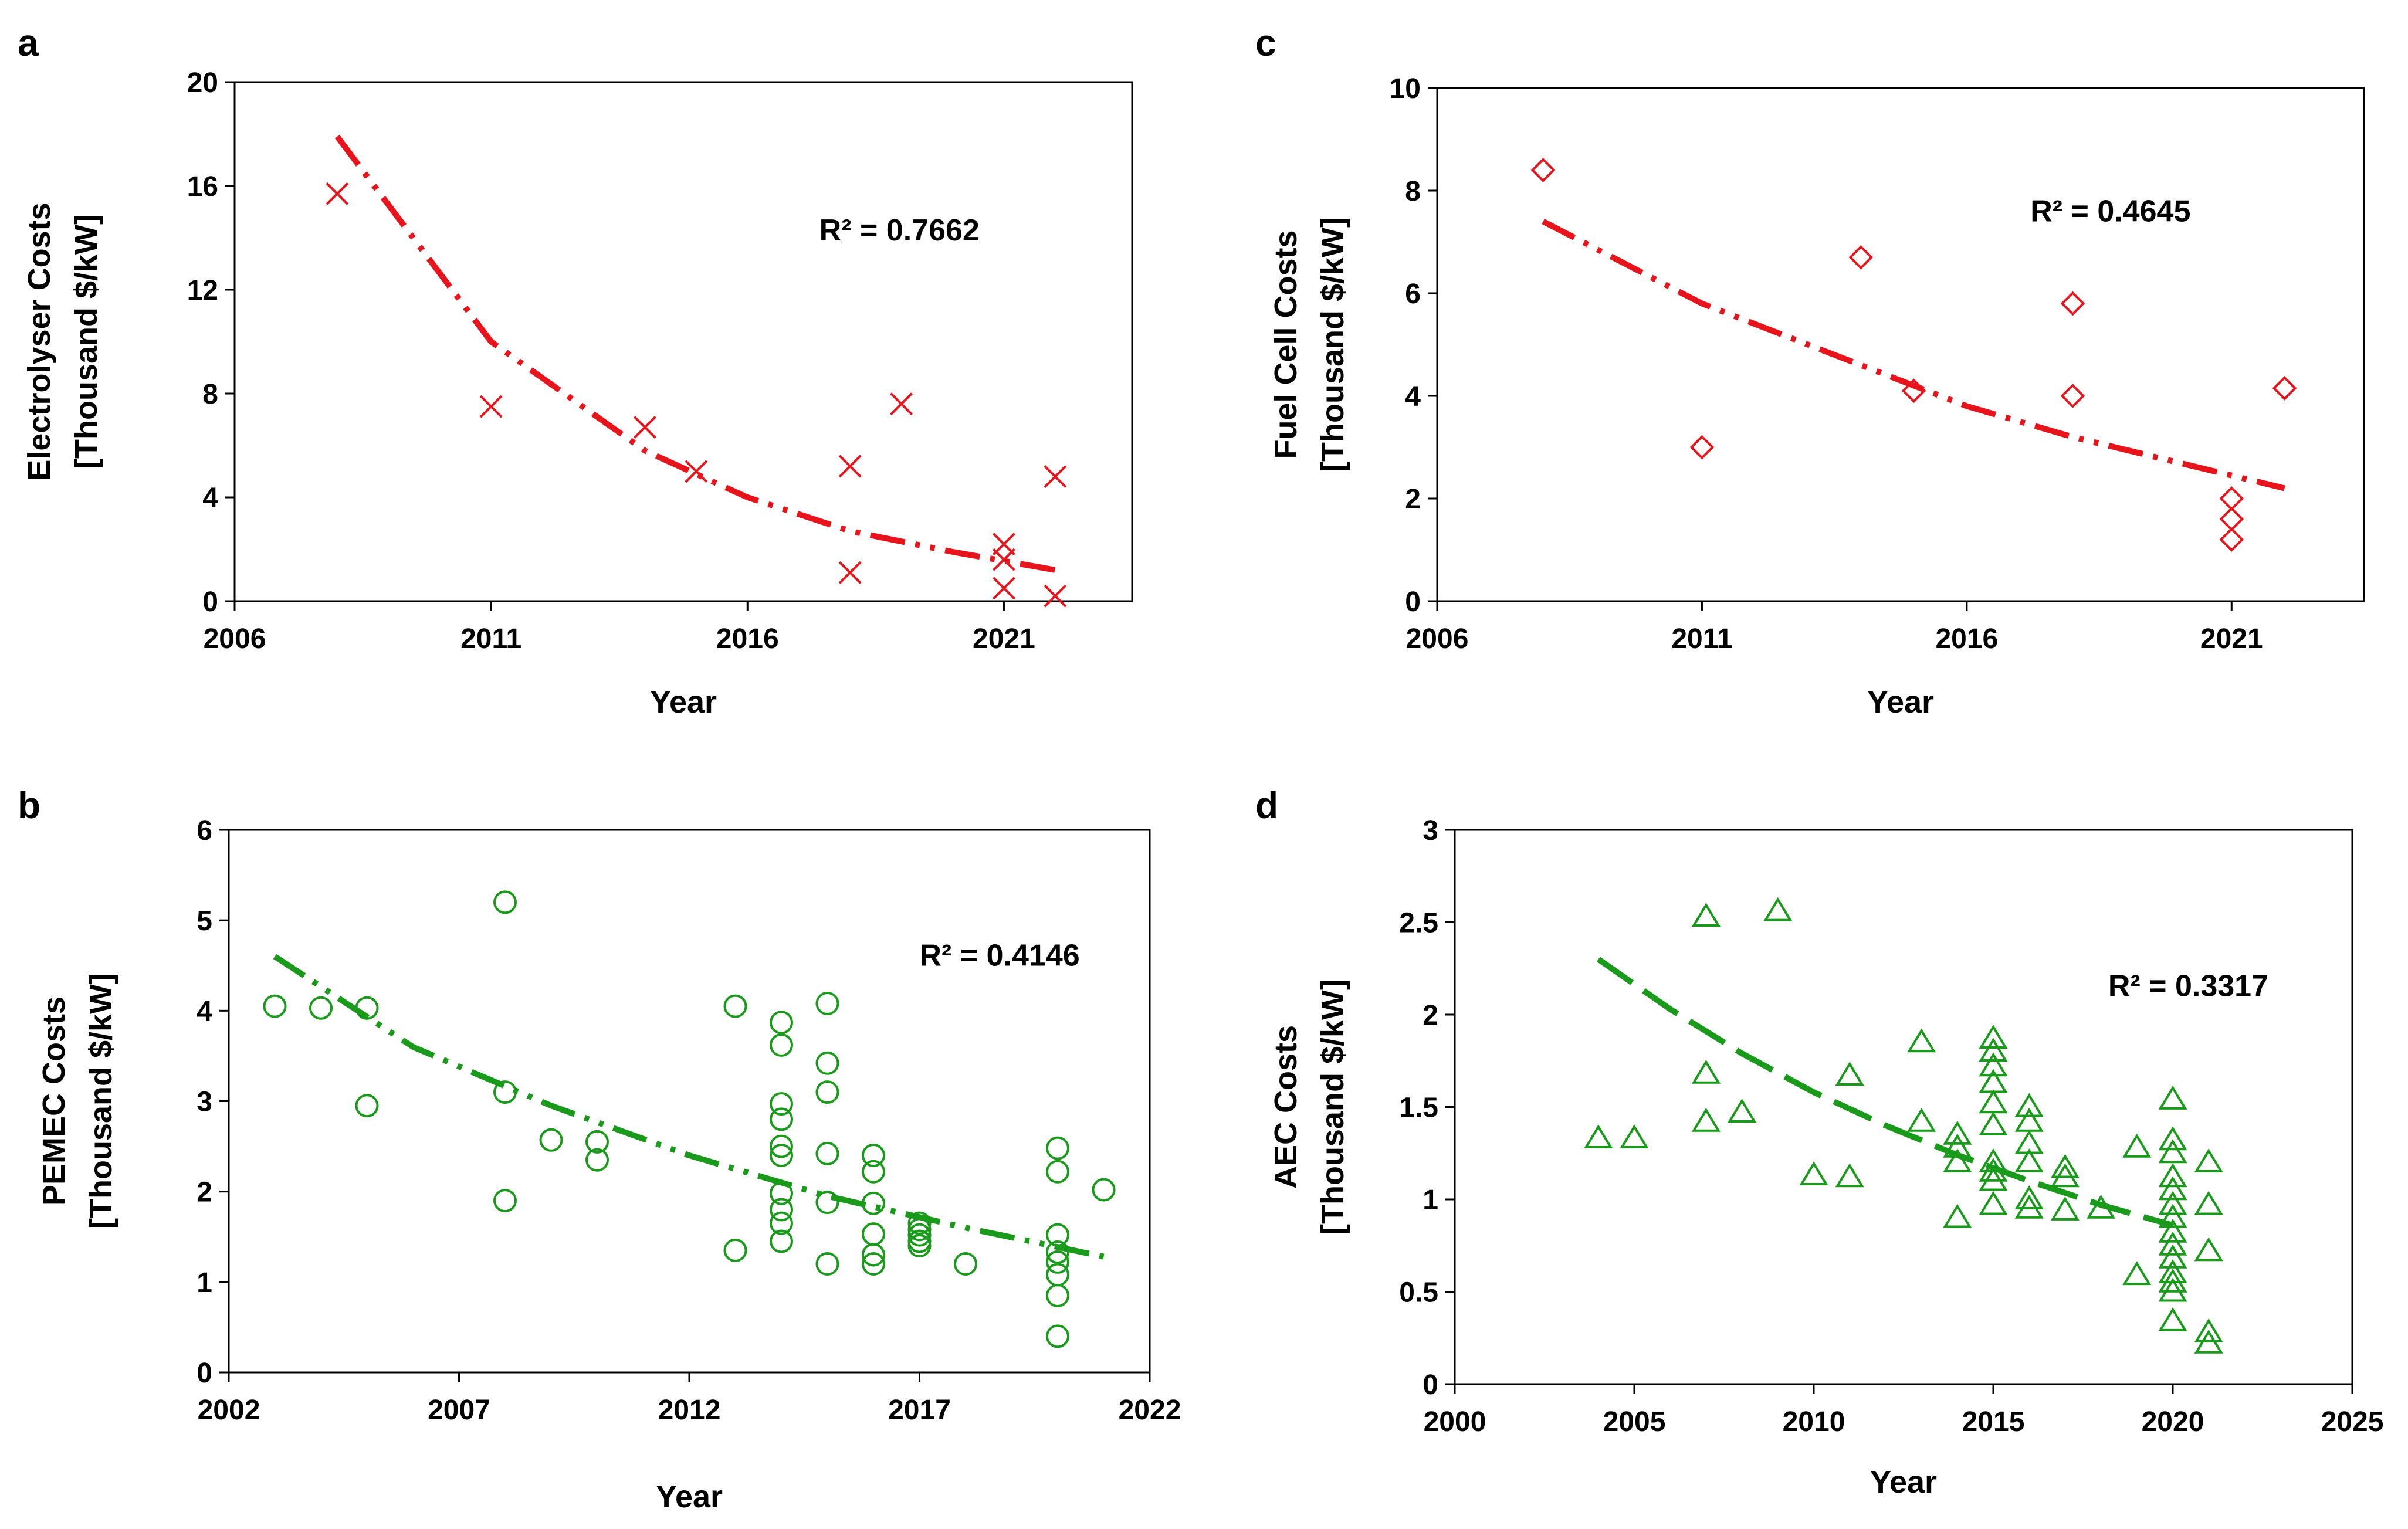 The width and height of the screenshot is (2408, 1529). Describe the element at coordinates (1814, 1422) in the screenshot. I see `x-tick-label: 2010` at that location.